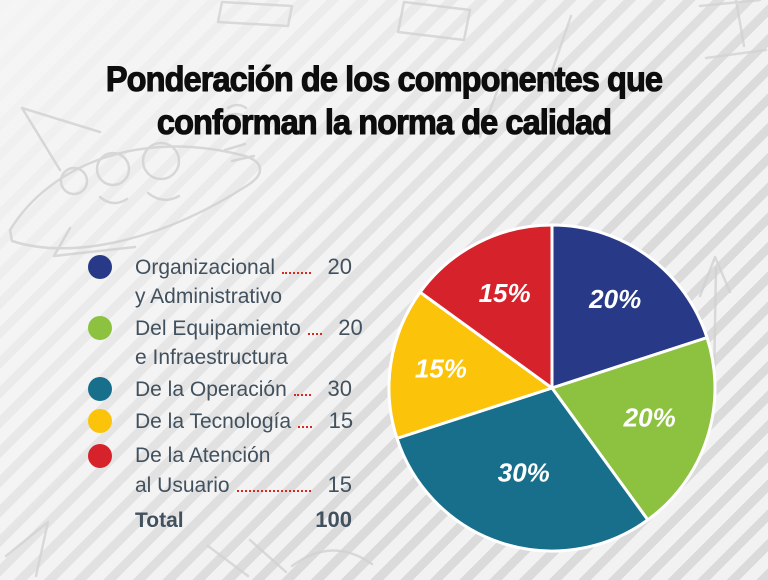 Image resolution: width=768 pixels, height=580 pixels. I want to click on legend-item: Del Equipamiento 20 e Infraestructura, so click(225, 342).